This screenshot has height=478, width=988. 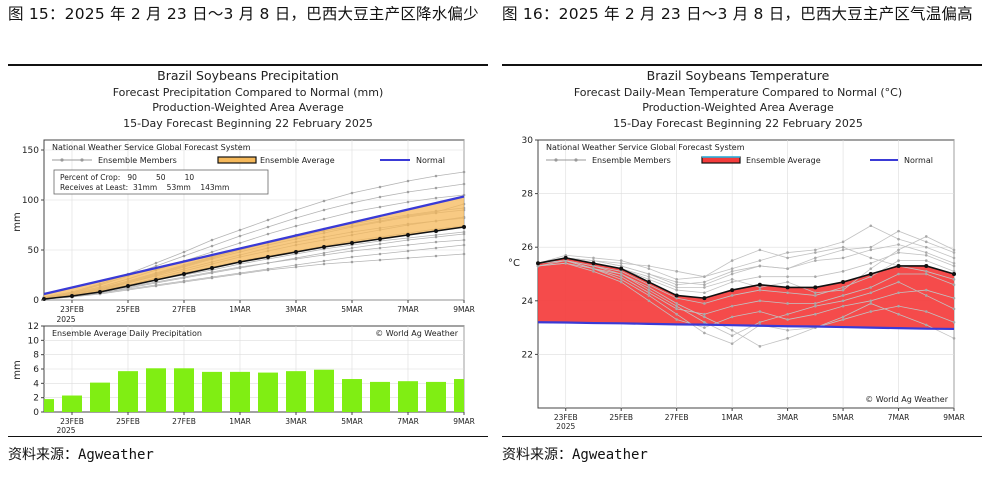 I want to click on temp-ensemble-average-line, so click(x=746, y=278).